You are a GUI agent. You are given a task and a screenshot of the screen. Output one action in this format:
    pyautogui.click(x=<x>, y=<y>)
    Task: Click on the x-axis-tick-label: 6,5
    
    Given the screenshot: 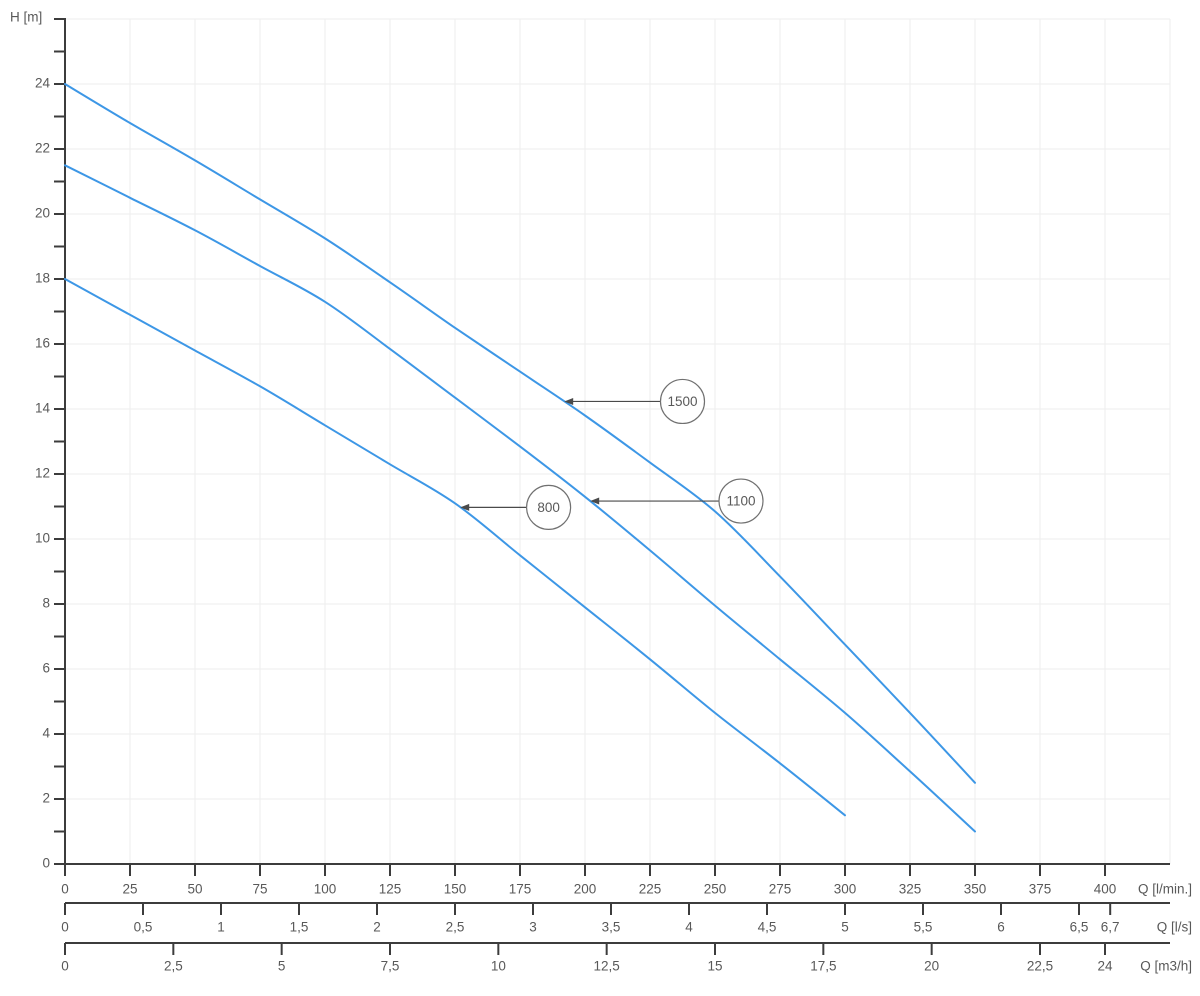 What is the action you would take?
    pyautogui.click(x=1079, y=927)
    